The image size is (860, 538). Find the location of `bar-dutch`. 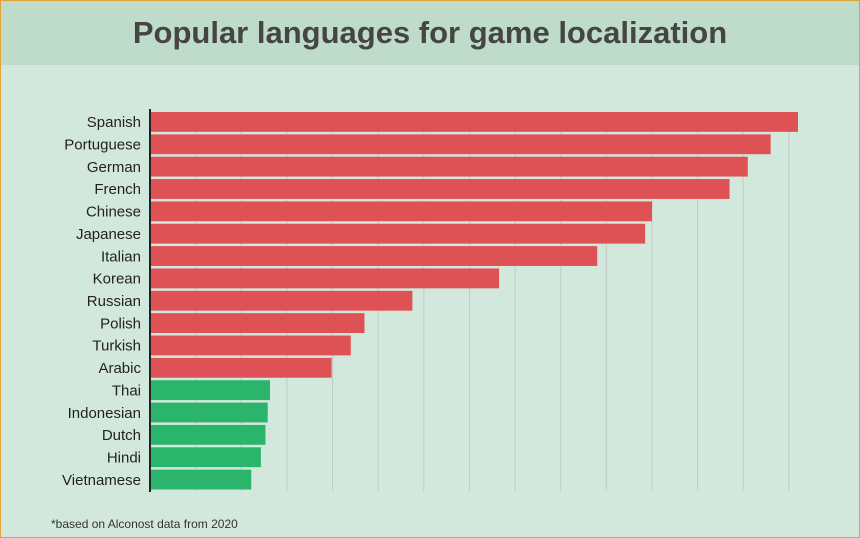

bar-dutch is located at coordinates (208, 434).